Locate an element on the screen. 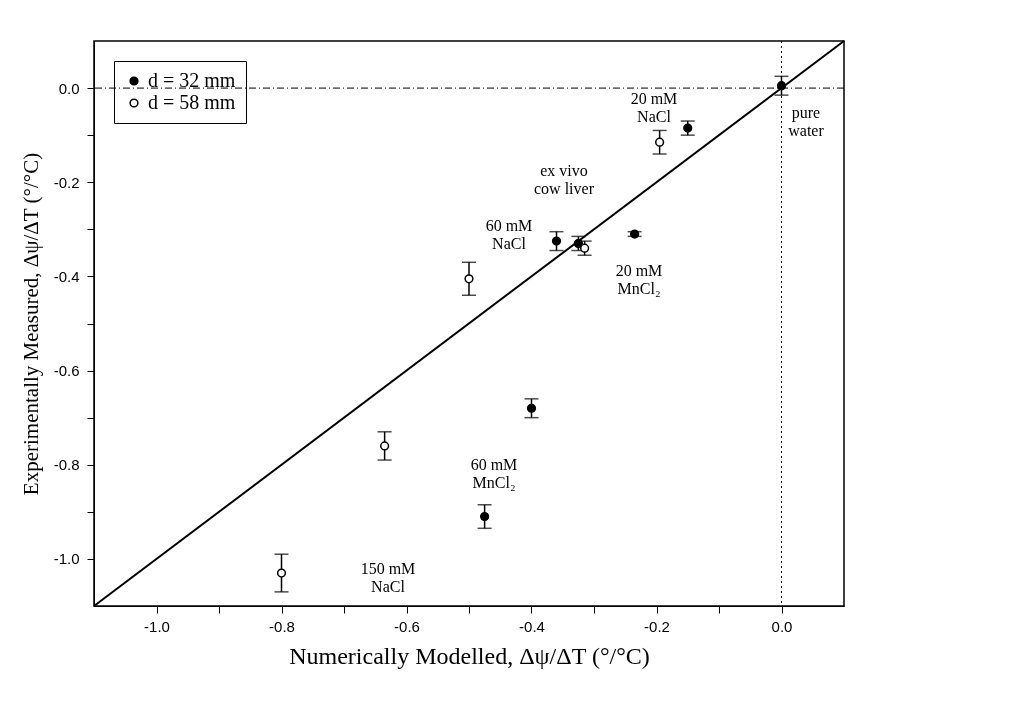 The width and height of the screenshot is (1029, 724). y-tick-label: -0.4 is located at coordinates (66, 276).